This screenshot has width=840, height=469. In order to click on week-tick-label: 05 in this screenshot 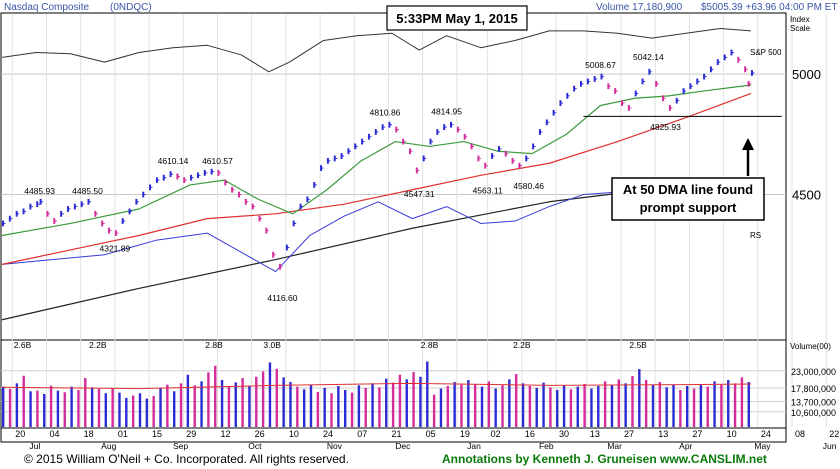, I will do `click(431, 434)`.